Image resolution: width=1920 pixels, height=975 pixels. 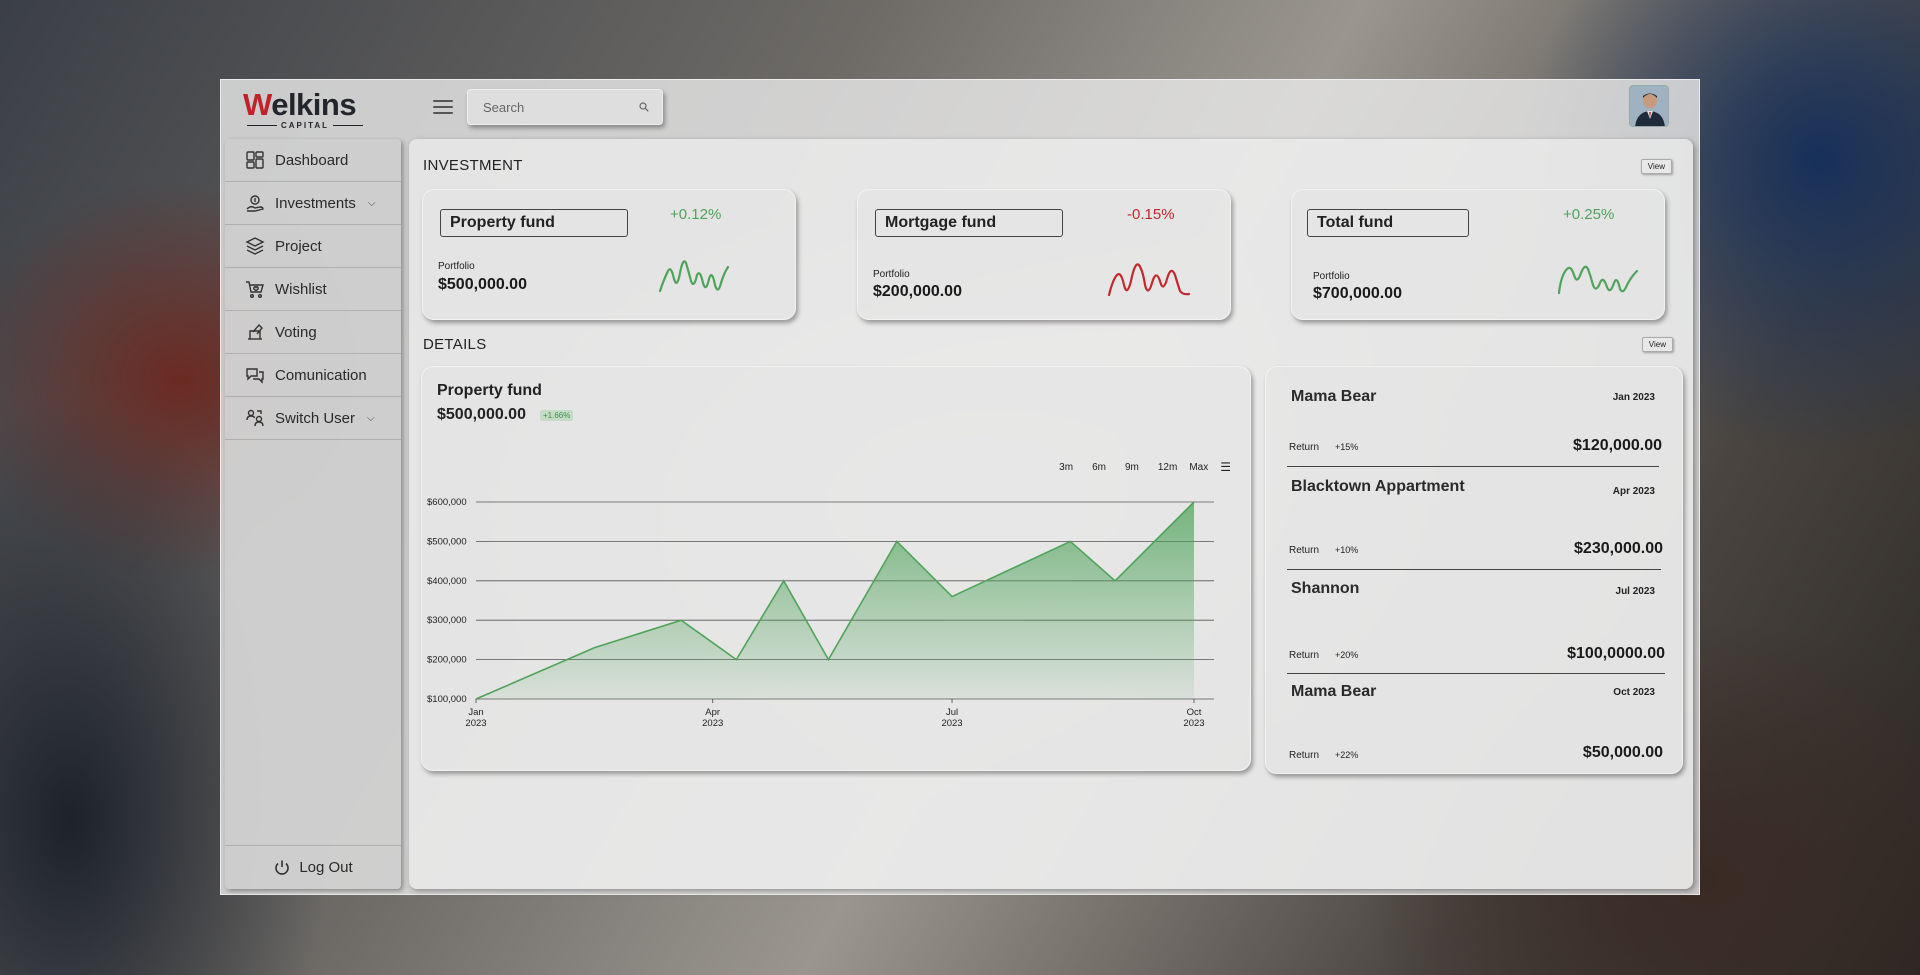 What do you see at coordinates (1622, 752) in the screenshot?
I see `return-amount: $50,000.00` at bounding box center [1622, 752].